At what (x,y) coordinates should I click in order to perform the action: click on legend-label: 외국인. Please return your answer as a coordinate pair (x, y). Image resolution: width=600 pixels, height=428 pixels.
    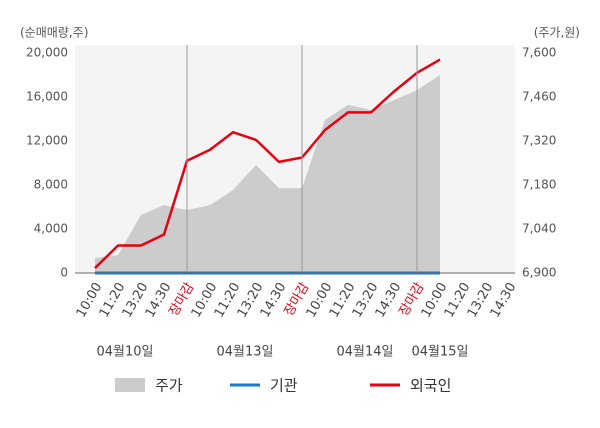
    Looking at the image, I should click on (430, 386).